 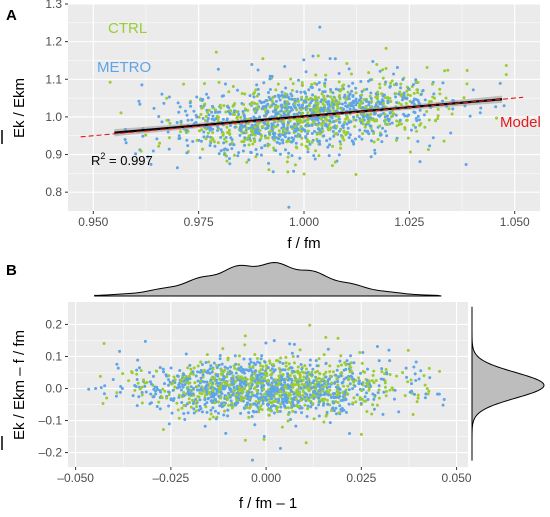 I want to click on tick-label-x: 0.975, so click(x=199, y=222).